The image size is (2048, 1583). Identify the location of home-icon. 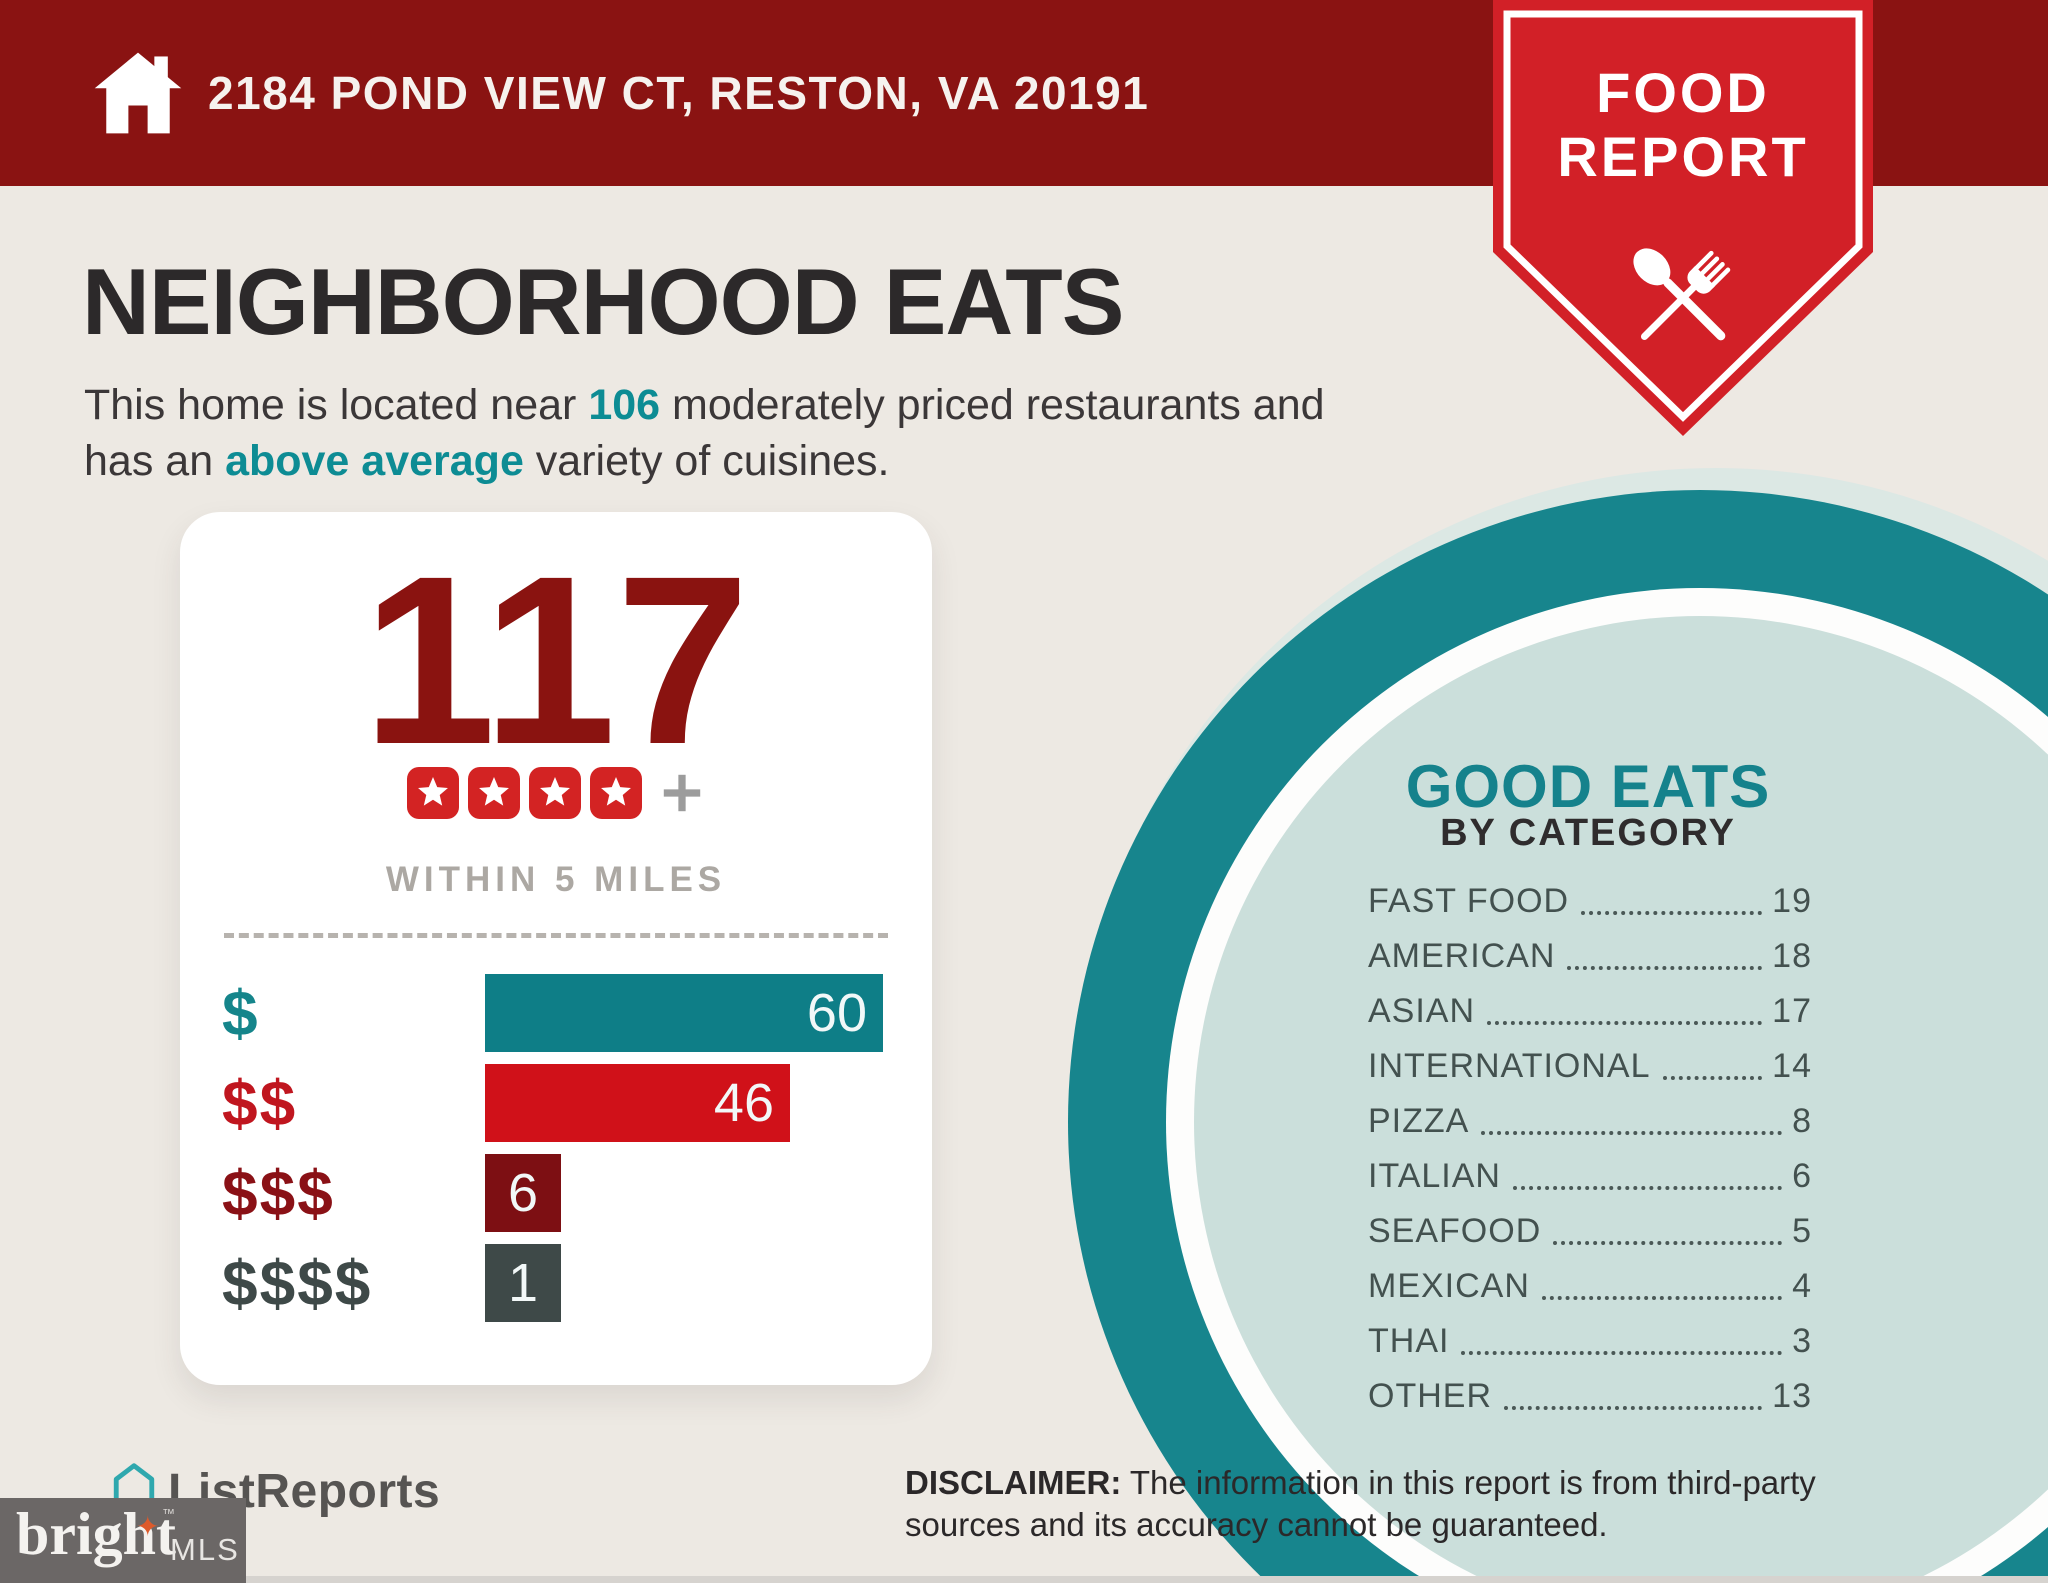
(138, 93).